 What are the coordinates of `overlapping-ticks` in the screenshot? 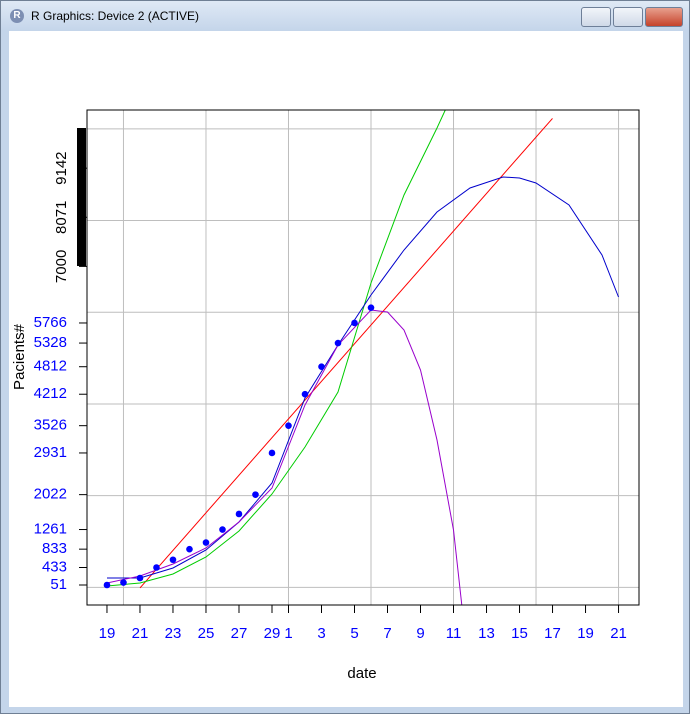 It's located at (81, 197).